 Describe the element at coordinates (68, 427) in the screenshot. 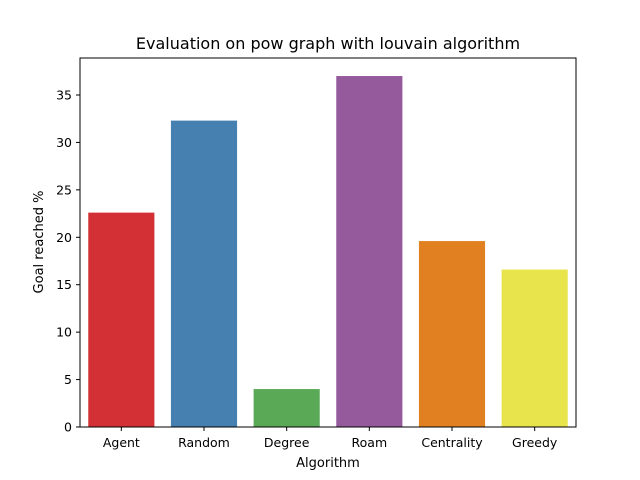

I see `y-tick-label-0: 0` at that location.